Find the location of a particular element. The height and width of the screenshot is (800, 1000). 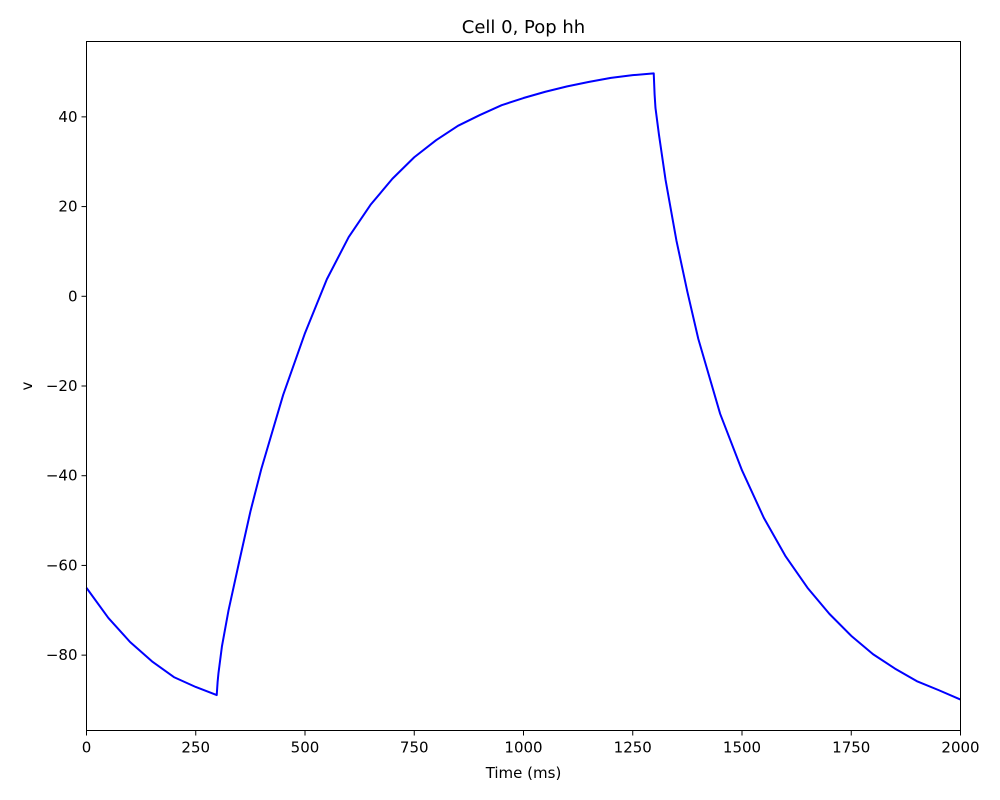

x-tick-label: 250 is located at coordinates (195, 748).